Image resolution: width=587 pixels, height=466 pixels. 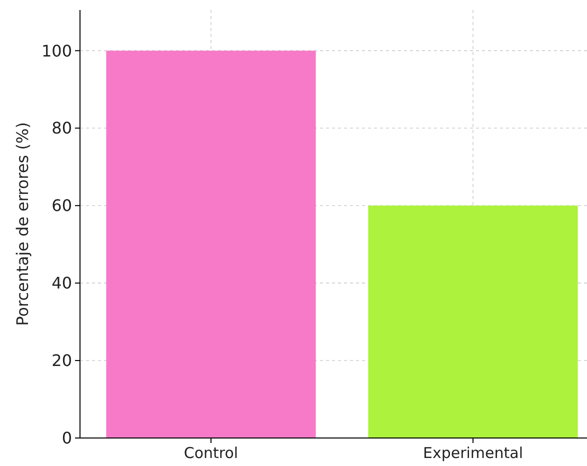 What do you see at coordinates (62, 283) in the screenshot?
I see `y-tick-label: 40` at bounding box center [62, 283].